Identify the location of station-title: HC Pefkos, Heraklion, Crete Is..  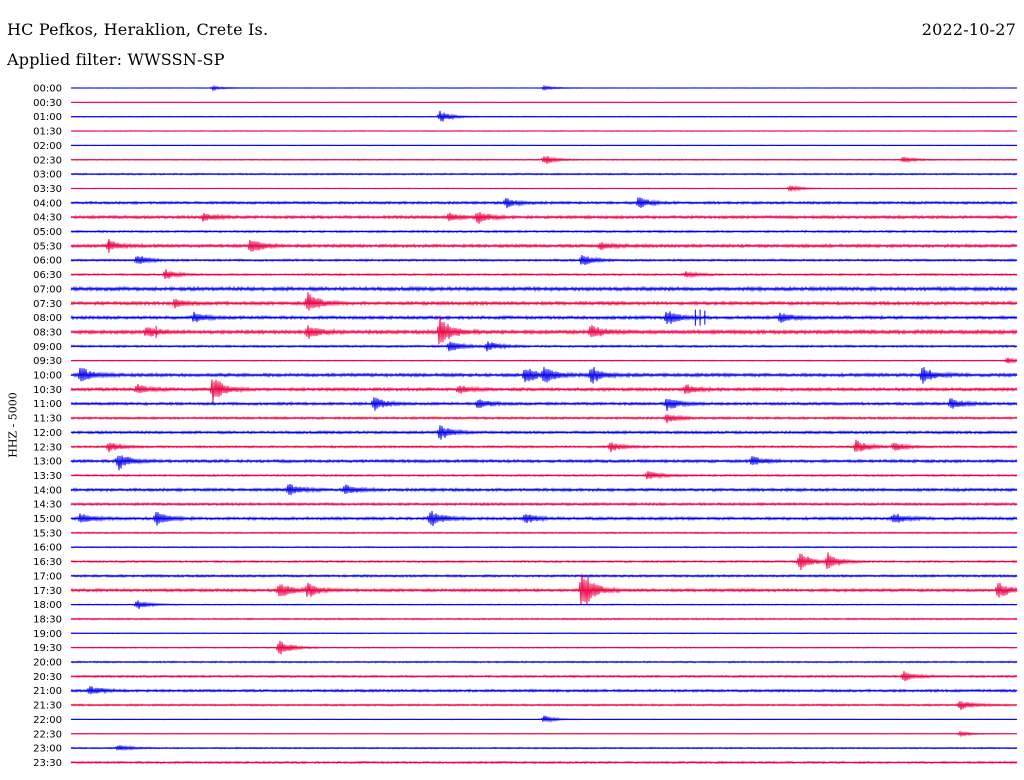
(138, 29).